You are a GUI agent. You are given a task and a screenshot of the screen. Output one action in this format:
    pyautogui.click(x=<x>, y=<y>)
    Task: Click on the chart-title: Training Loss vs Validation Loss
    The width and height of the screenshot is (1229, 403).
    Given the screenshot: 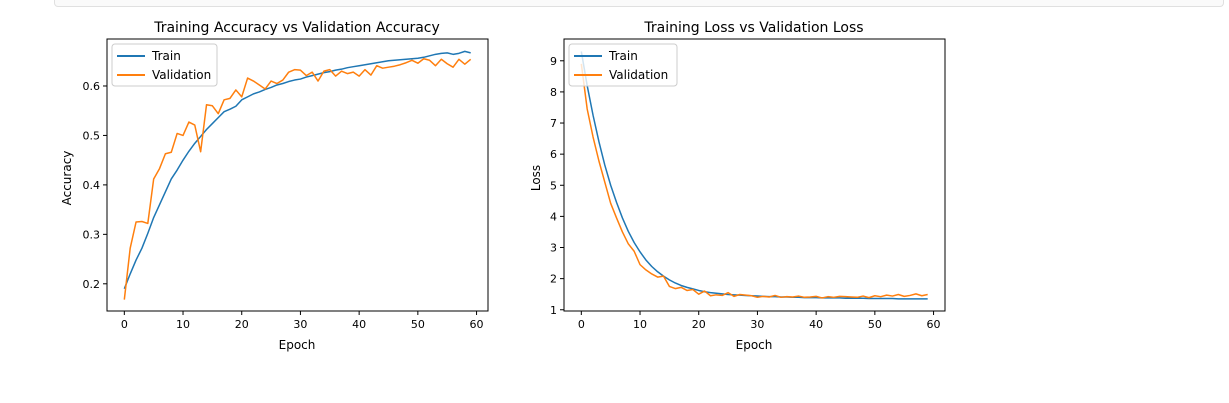 What is the action you would take?
    pyautogui.click(x=753, y=28)
    